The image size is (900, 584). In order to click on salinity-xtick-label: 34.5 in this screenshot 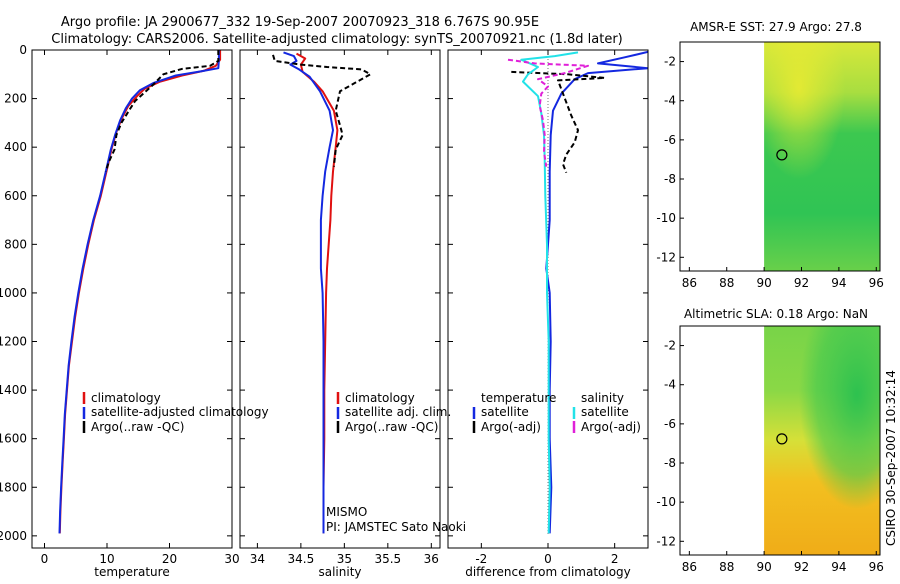, I will do `click(301, 559)`.